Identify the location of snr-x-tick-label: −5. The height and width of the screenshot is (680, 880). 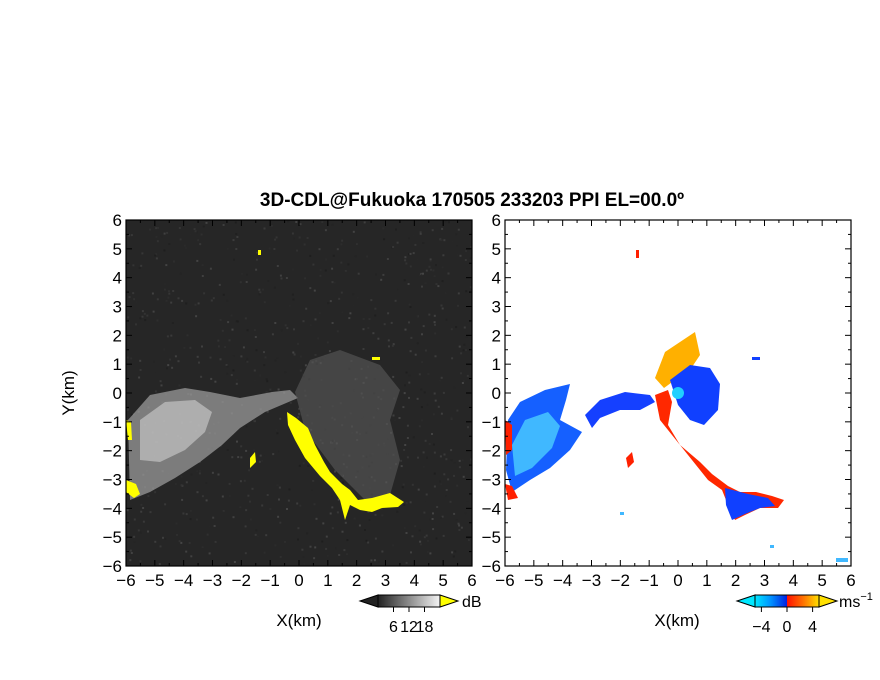
(154, 580).